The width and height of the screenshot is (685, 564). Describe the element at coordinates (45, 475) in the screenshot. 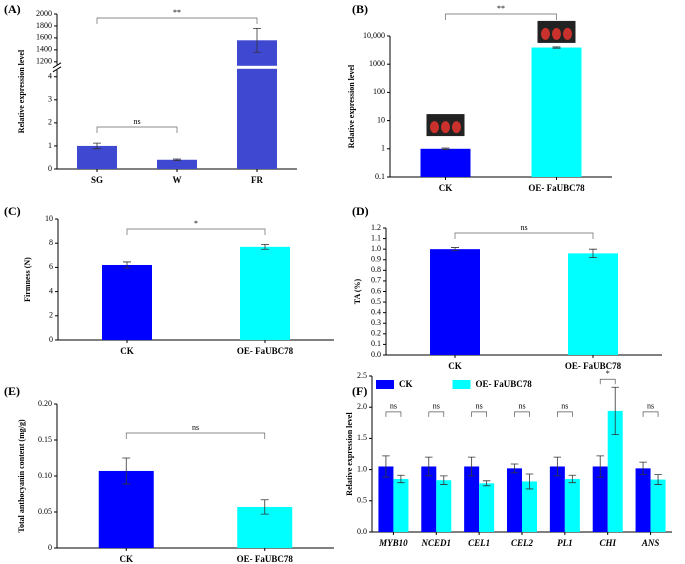

I see `y-tick-label: 0.10` at that location.